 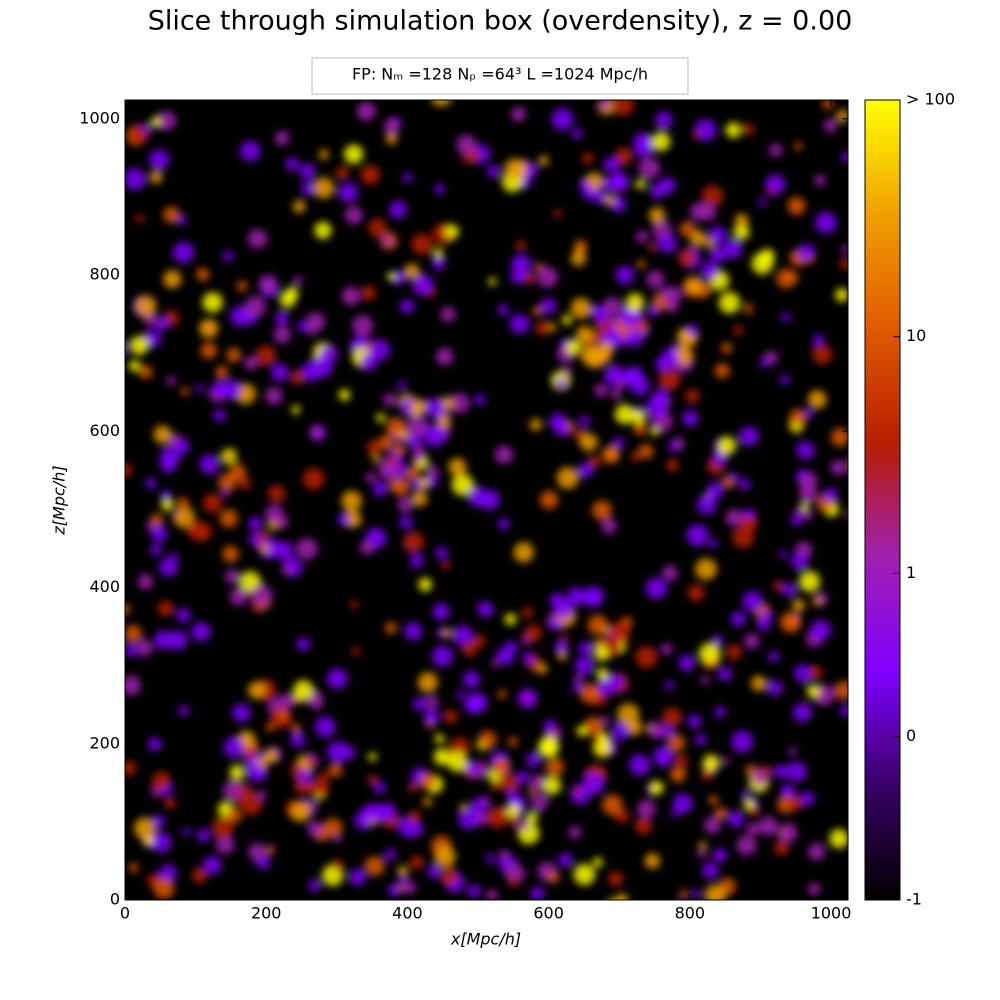 What do you see at coordinates (911, 735) in the screenshot?
I see `colorbar-tick-label: 0` at bounding box center [911, 735].